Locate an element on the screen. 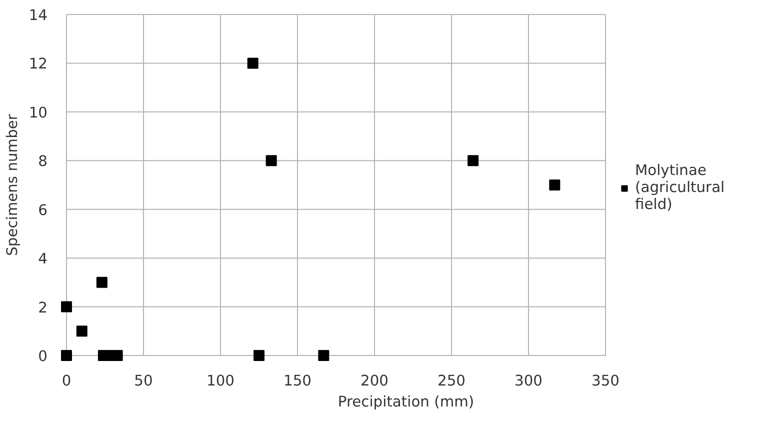 Image resolution: width=762 pixels, height=424 pixels. x-tick-label: 100 is located at coordinates (220, 381).